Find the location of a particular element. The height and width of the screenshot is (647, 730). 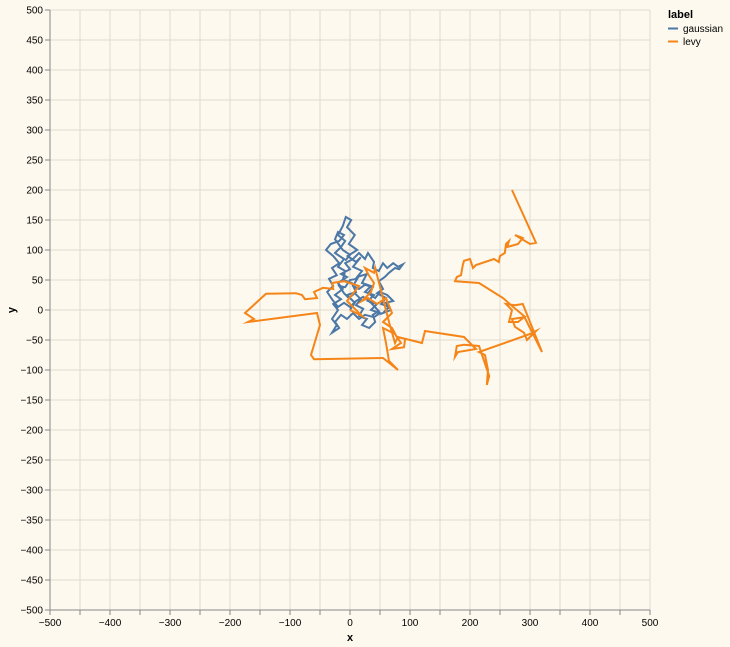

series-line-levy is located at coordinates (392, 287).